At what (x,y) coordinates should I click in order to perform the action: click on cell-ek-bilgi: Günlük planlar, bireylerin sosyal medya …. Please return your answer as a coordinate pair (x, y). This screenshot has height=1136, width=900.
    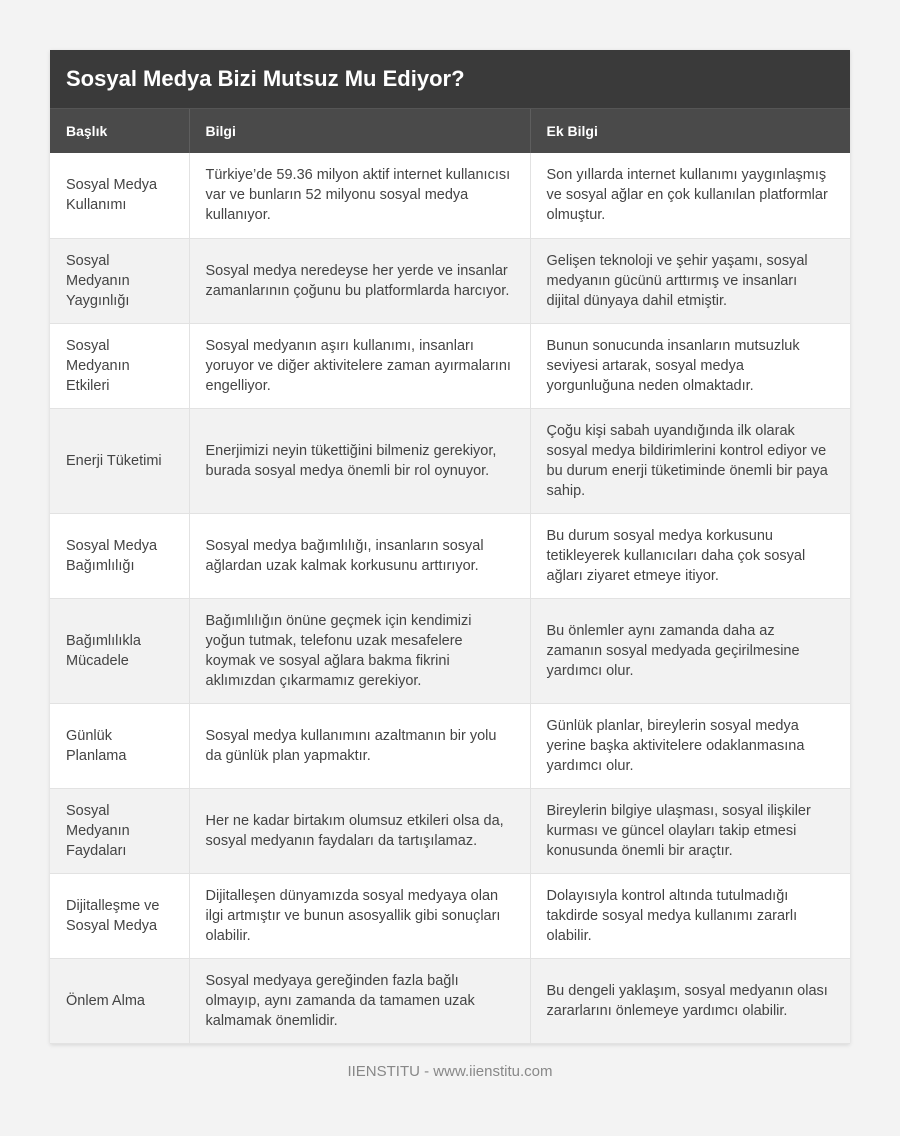
    Looking at the image, I should click on (690, 746).